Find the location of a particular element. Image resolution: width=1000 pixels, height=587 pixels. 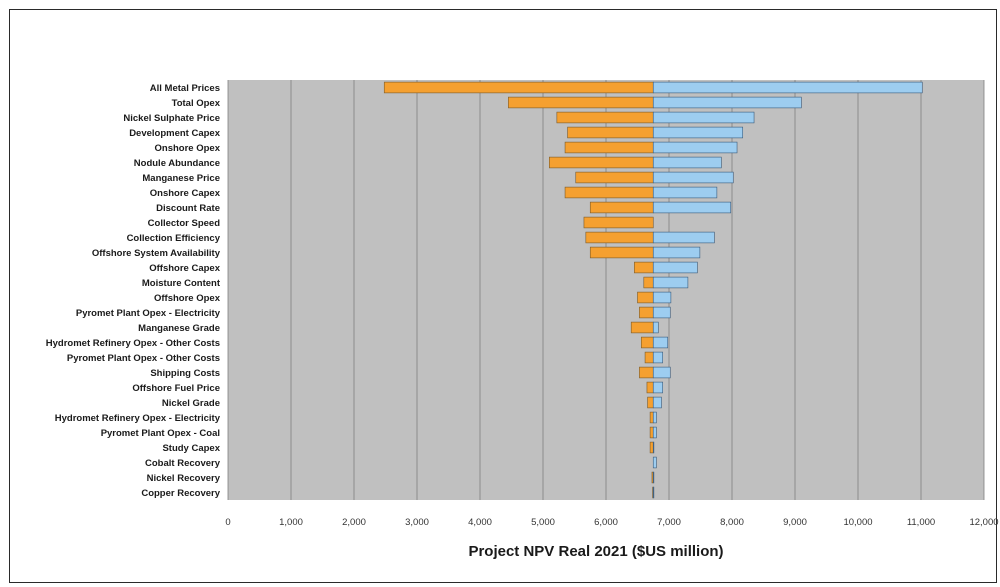

x-tick-label: 2,000 is located at coordinates (354, 522).